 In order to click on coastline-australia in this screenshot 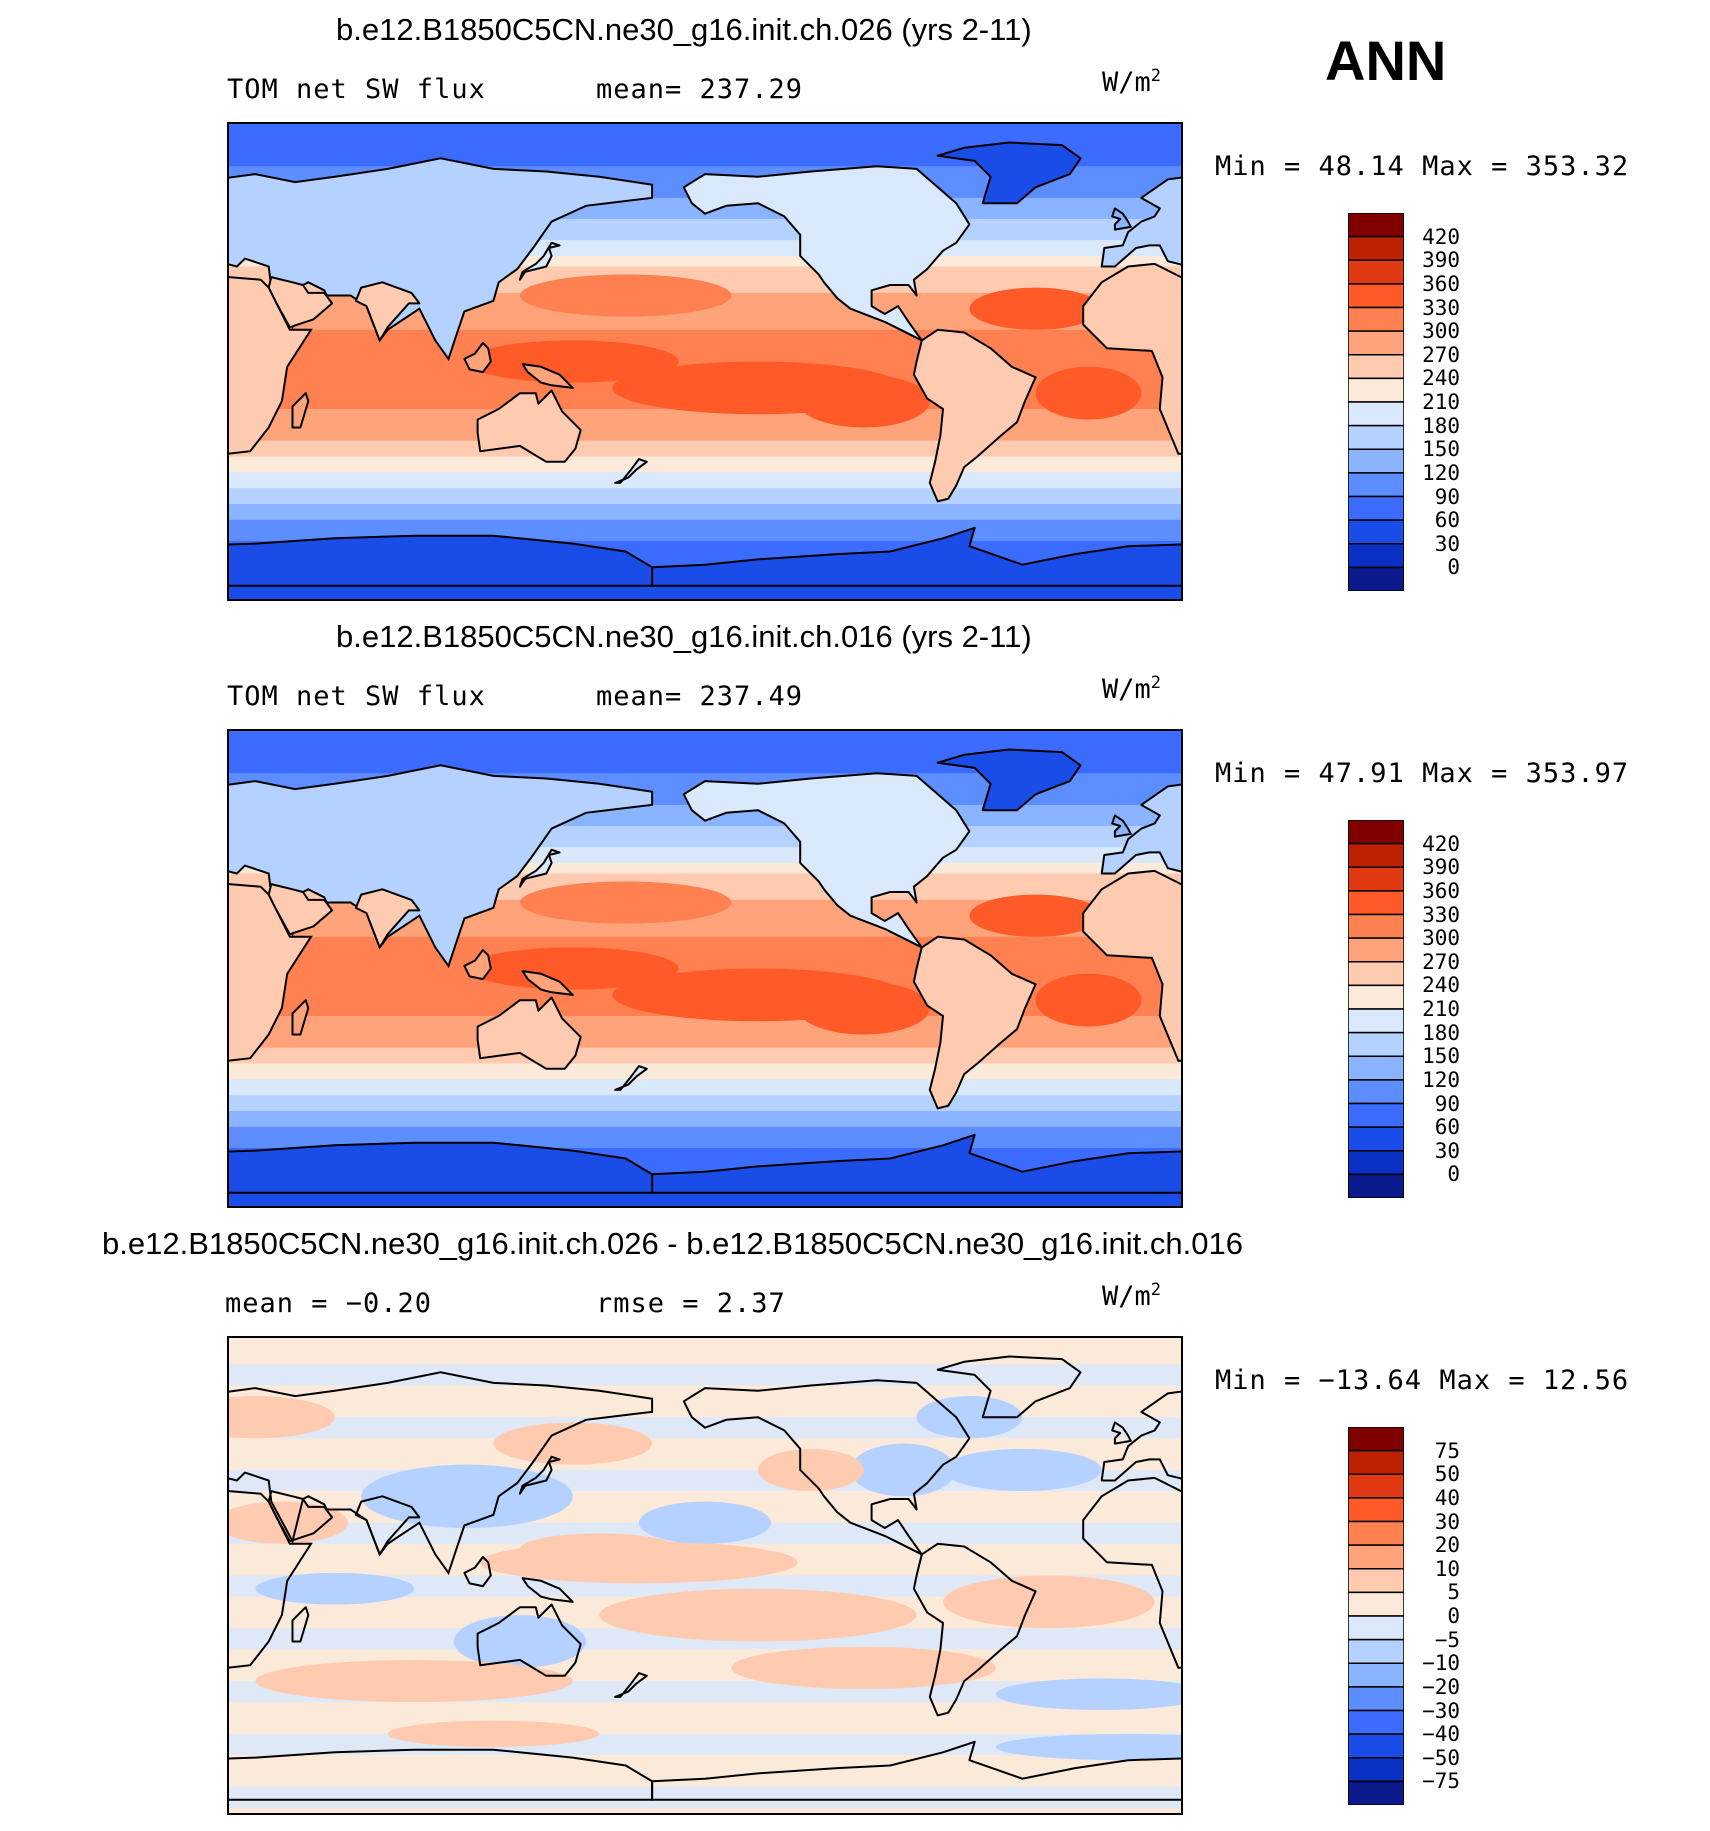, I will do `click(529, 426)`.